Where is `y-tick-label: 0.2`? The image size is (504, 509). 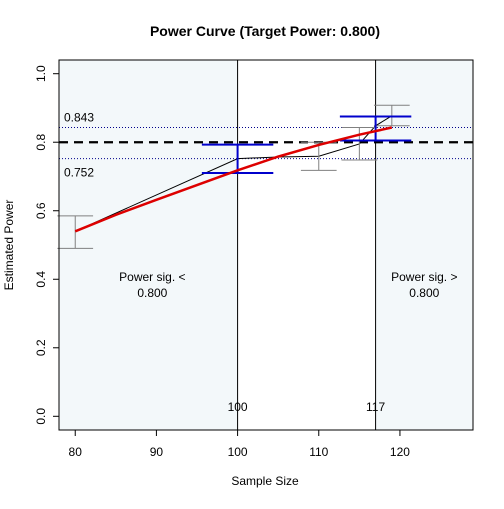
y-tick-label: 0.2 is located at coordinates (41, 347).